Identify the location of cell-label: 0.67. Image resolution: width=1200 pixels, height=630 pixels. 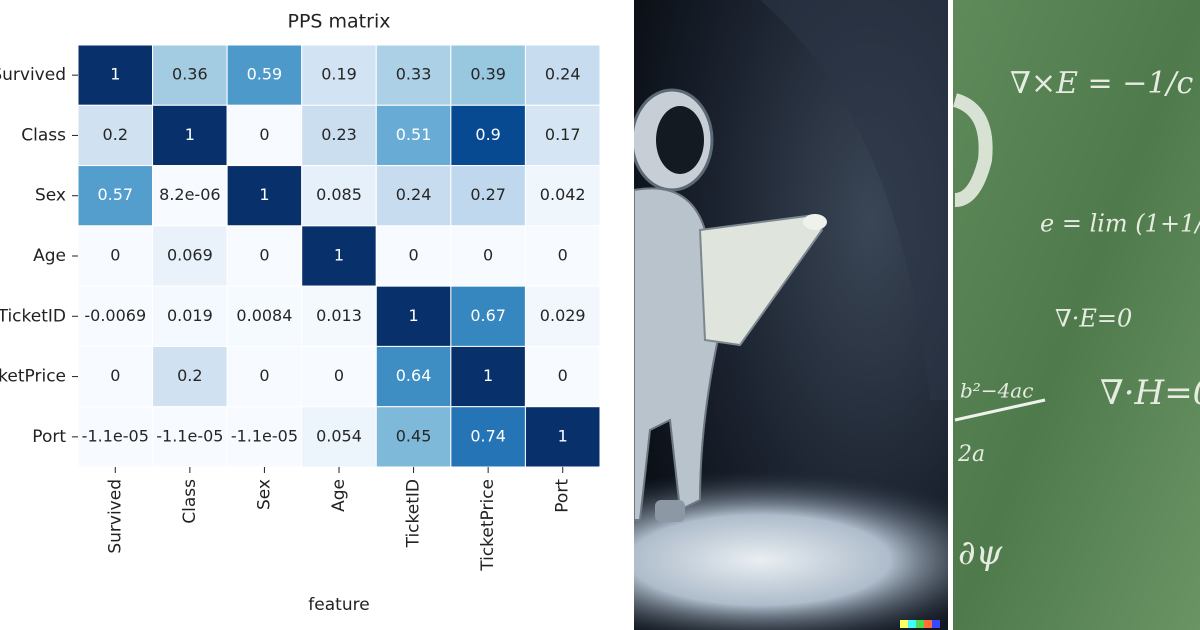
(488, 315).